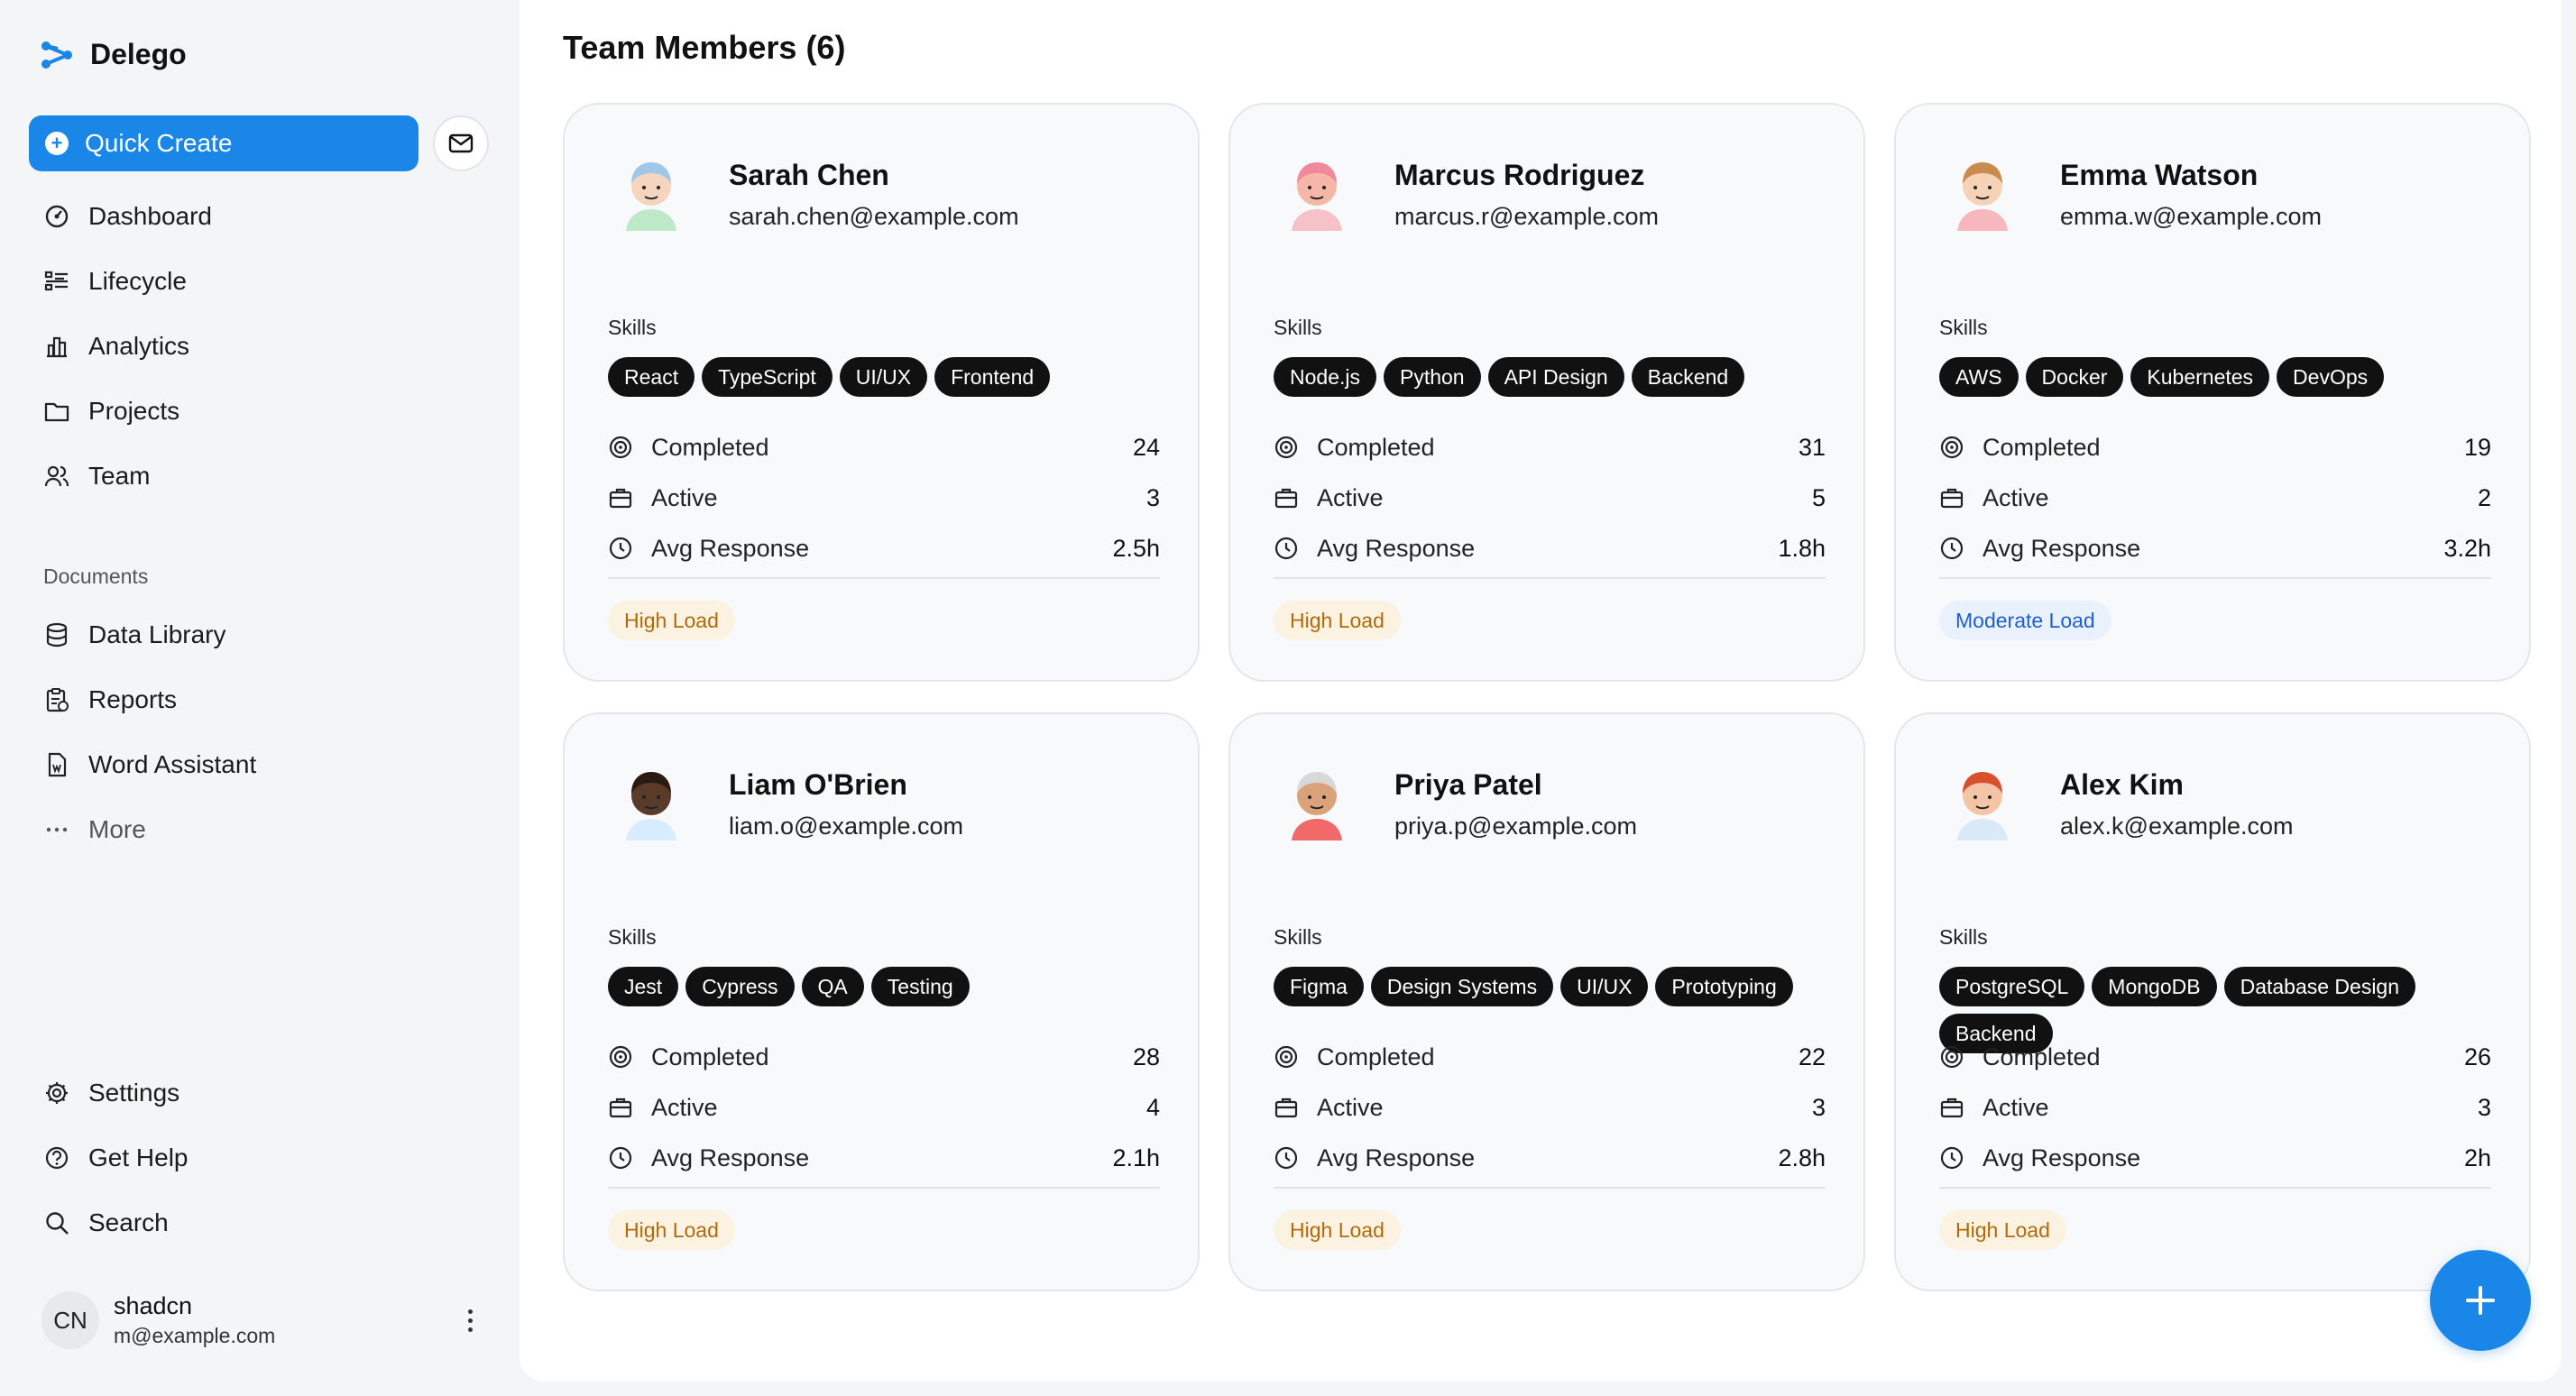 The width and height of the screenshot is (2576, 1396). I want to click on card-header: Liam O'Brien liam.o@example.com, so click(786, 801).